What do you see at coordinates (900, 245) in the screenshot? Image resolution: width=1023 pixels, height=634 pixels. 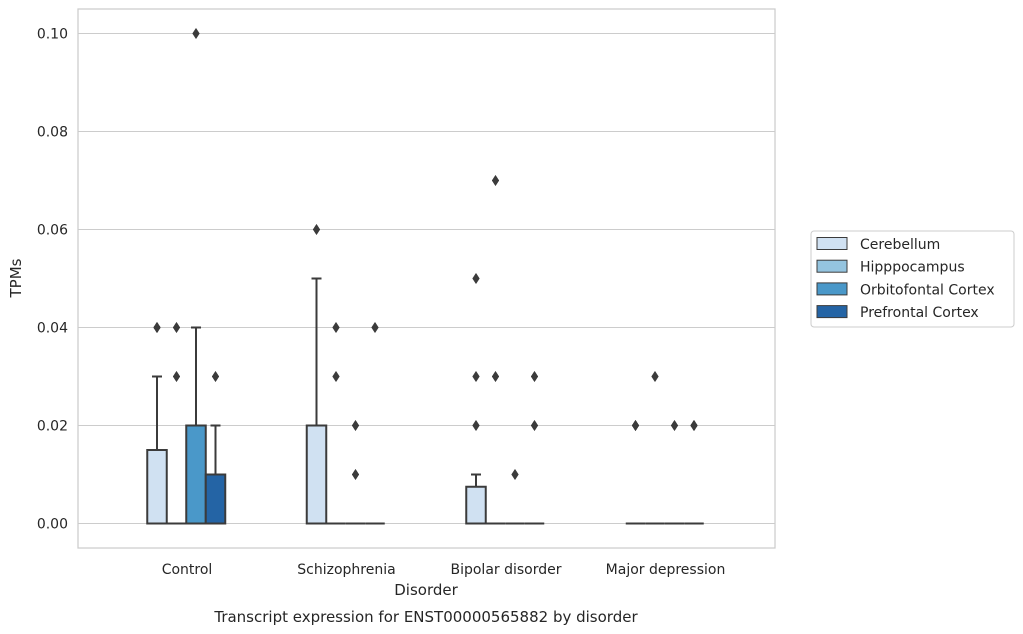 I see `legend-label: Cerebellum` at bounding box center [900, 245].